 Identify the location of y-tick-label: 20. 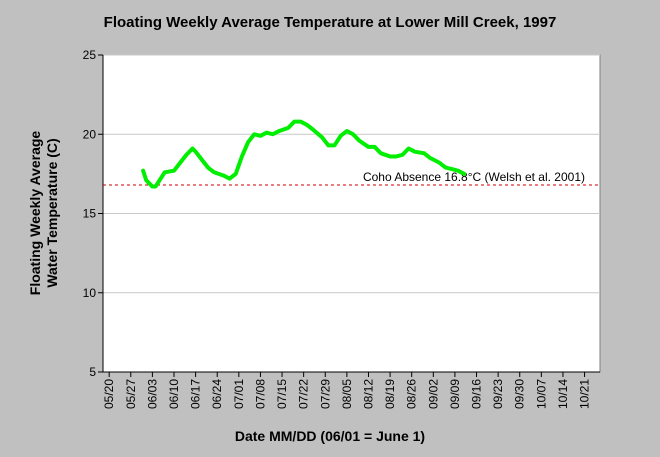
(90, 134).